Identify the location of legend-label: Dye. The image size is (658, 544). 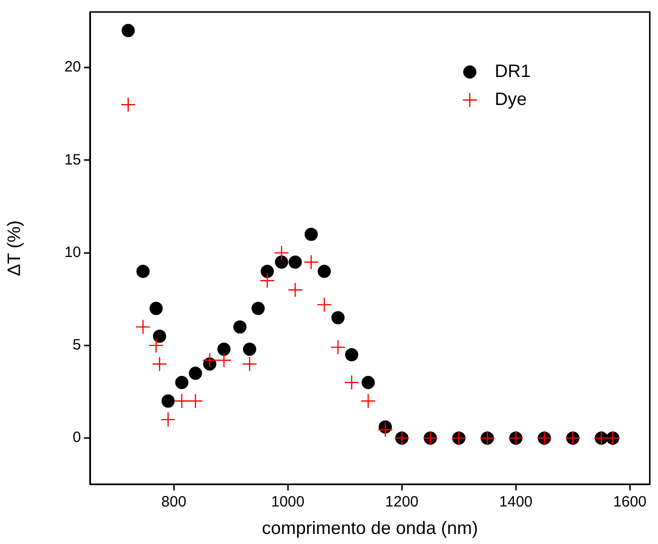
(510, 98).